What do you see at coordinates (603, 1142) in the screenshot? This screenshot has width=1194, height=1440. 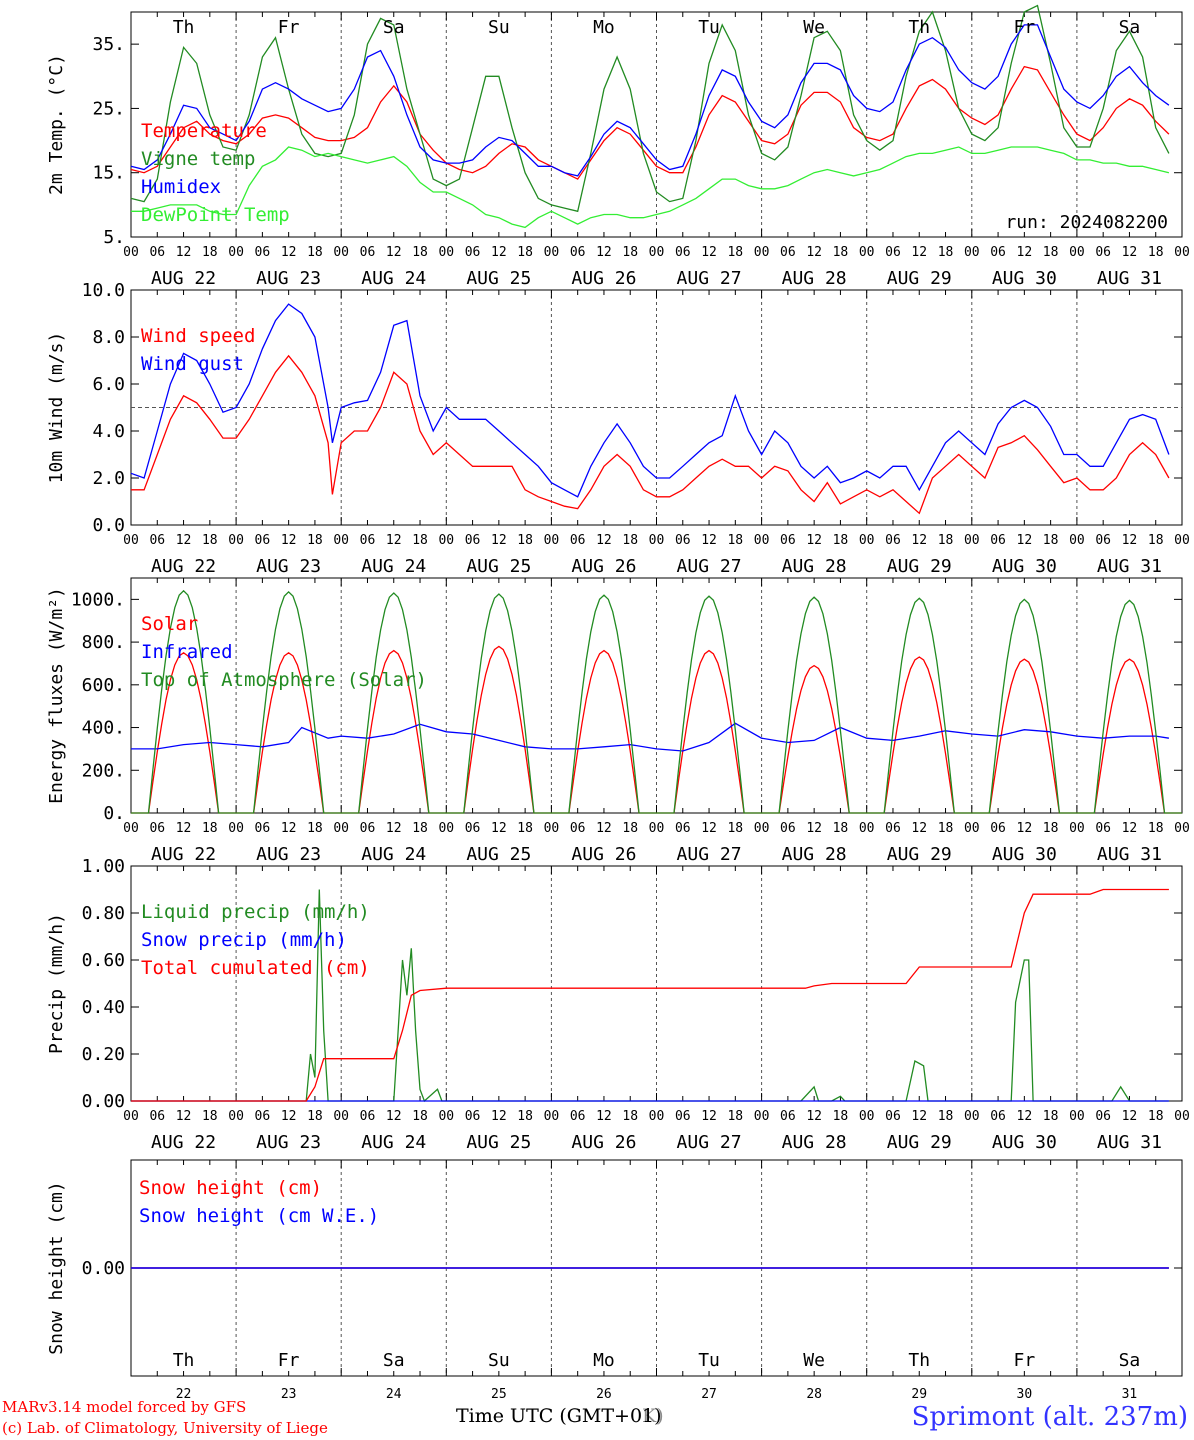 I see `date-label: AUG 26` at bounding box center [603, 1142].